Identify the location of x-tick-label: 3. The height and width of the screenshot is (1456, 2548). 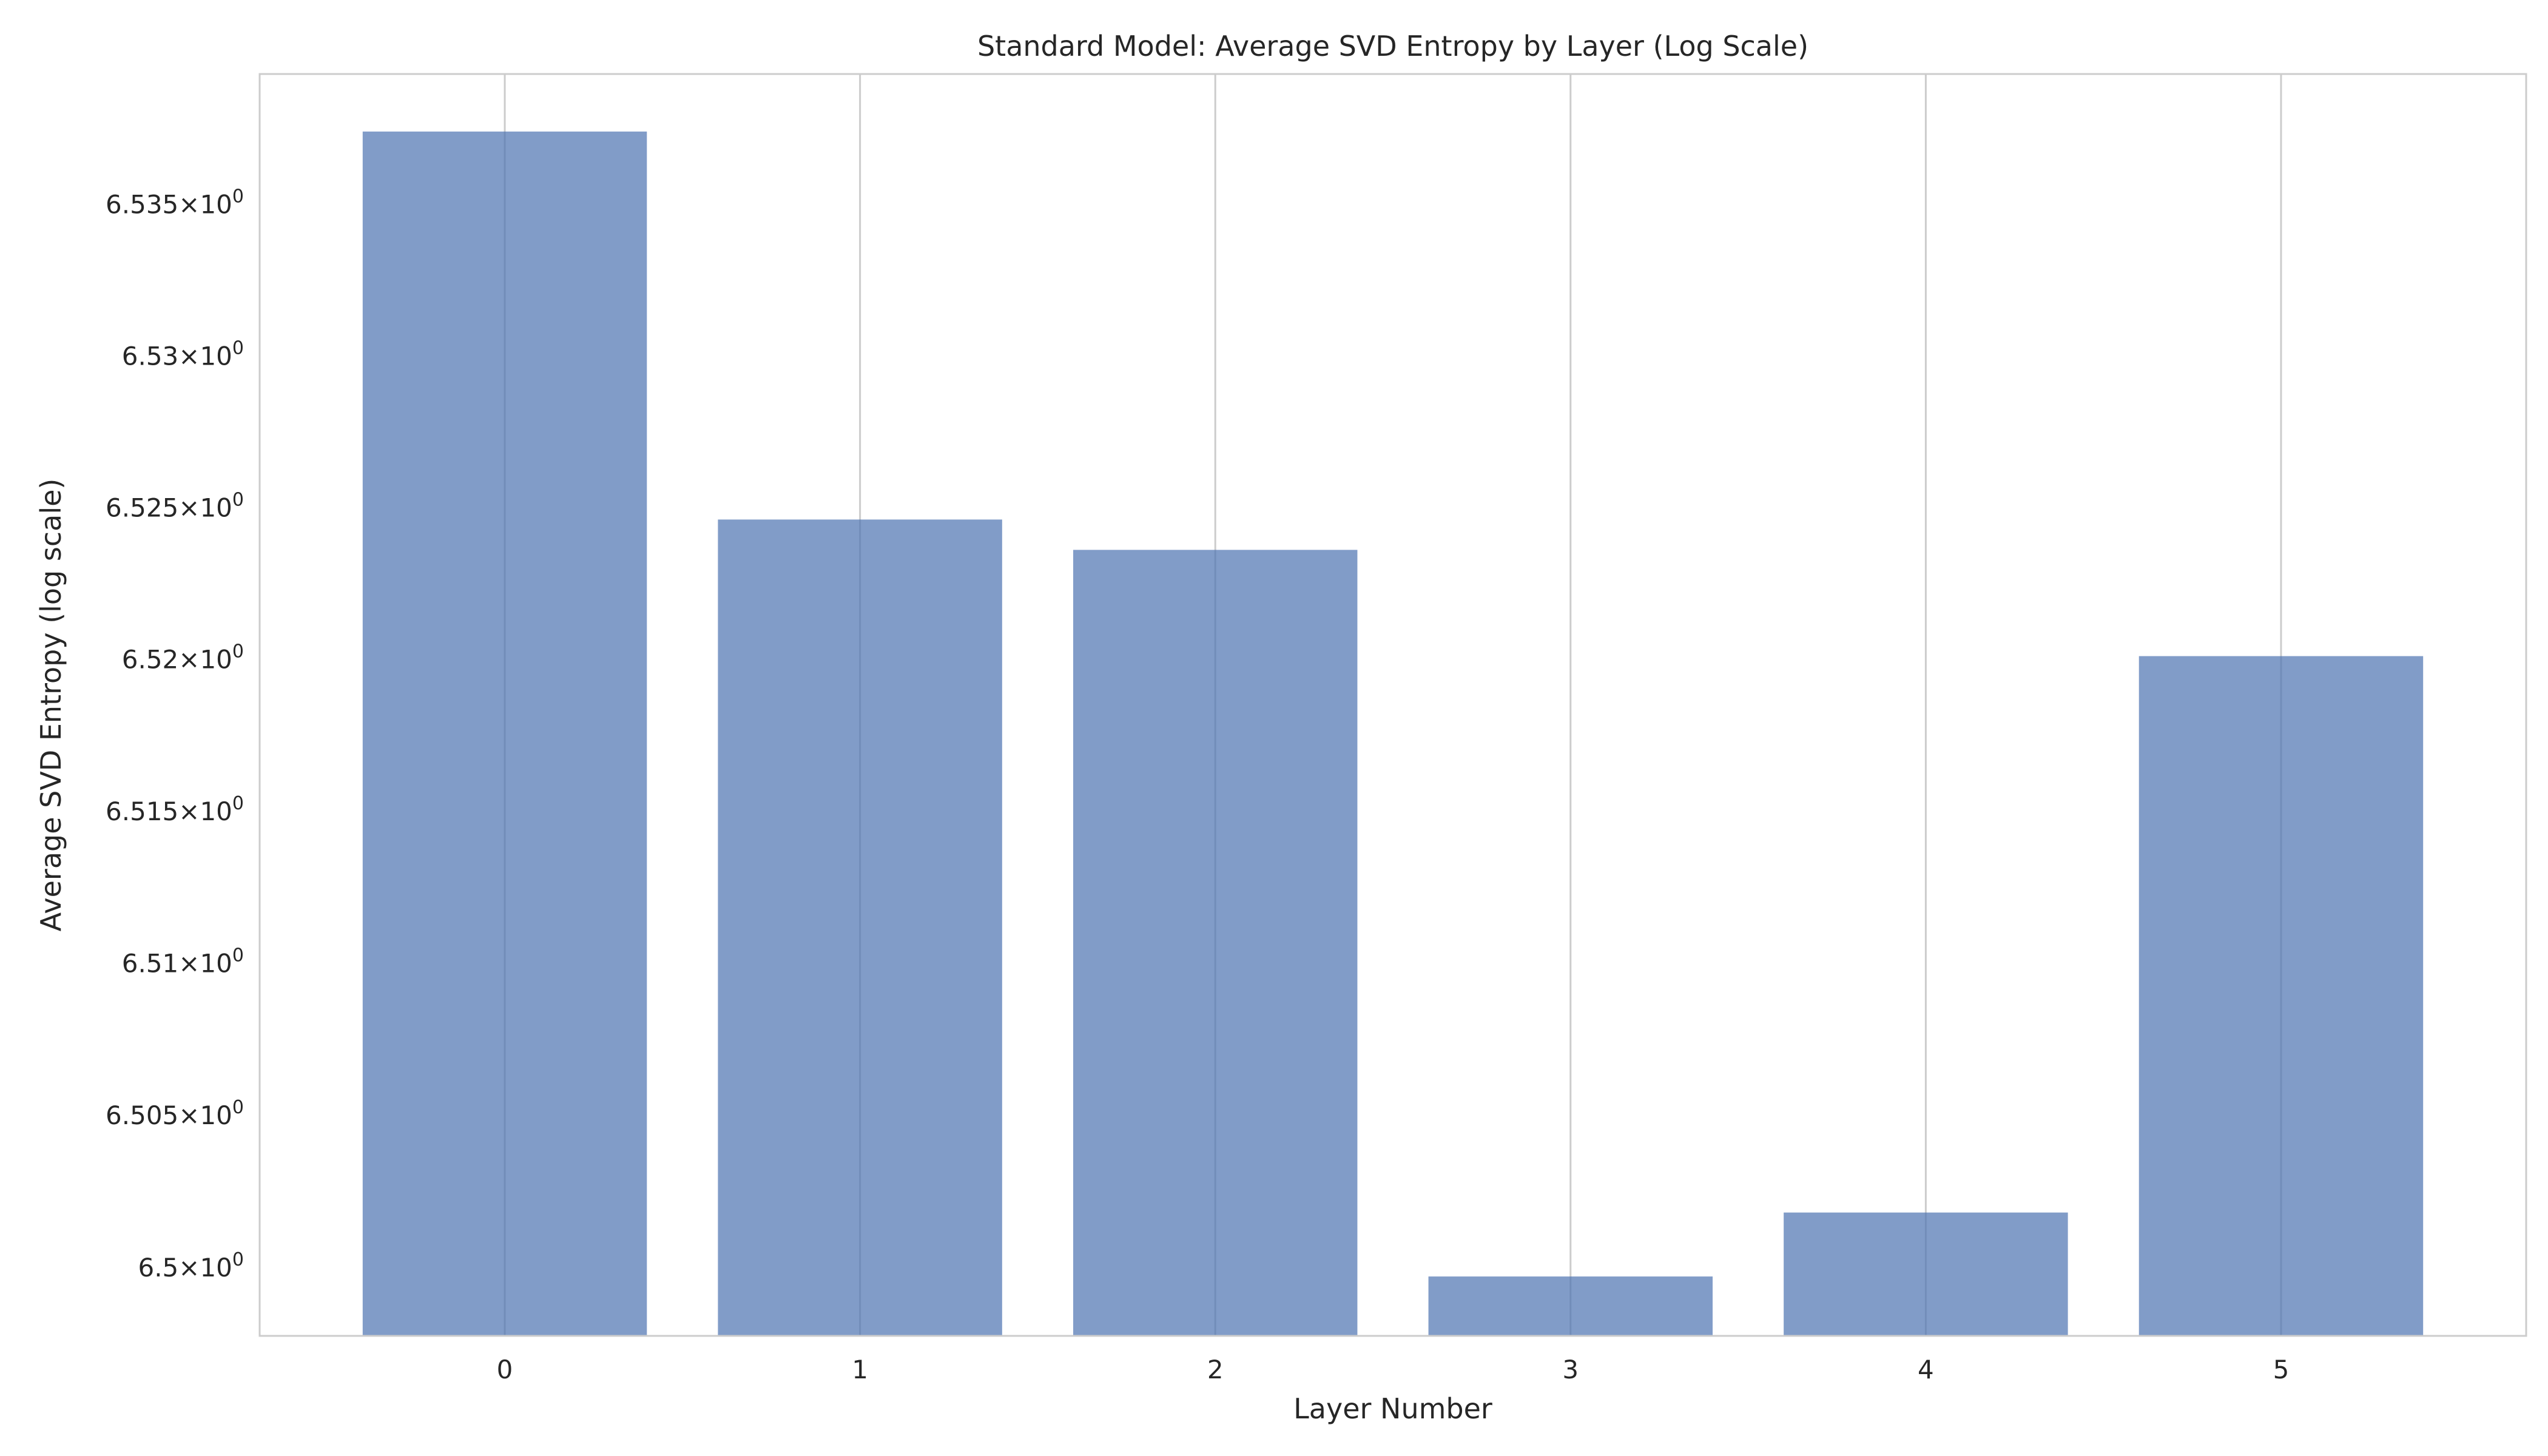
(1570, 1369).